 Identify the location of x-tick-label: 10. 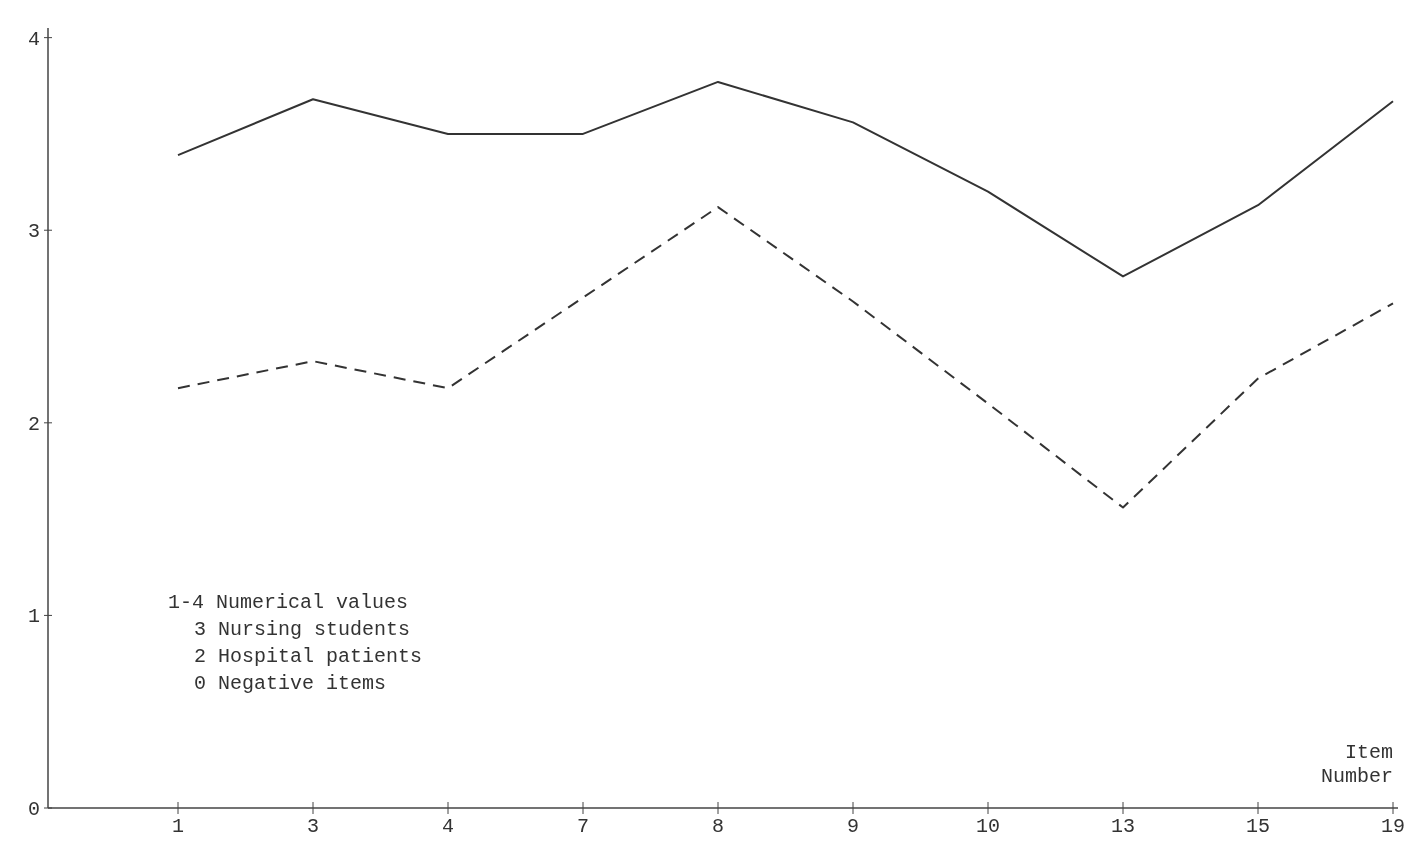
(988, 826).